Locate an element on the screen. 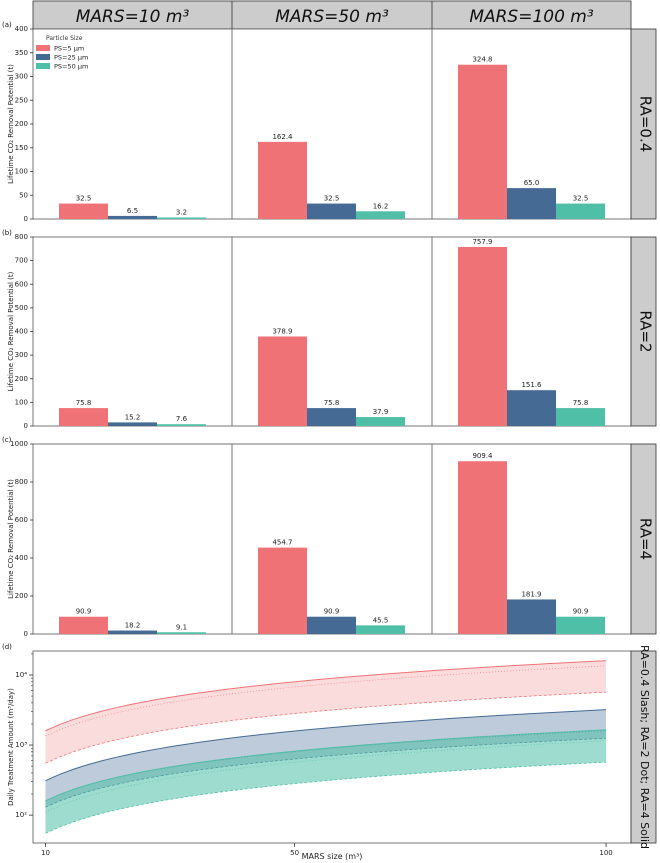  panel-label: (b) is located at coordinates (7, 233).